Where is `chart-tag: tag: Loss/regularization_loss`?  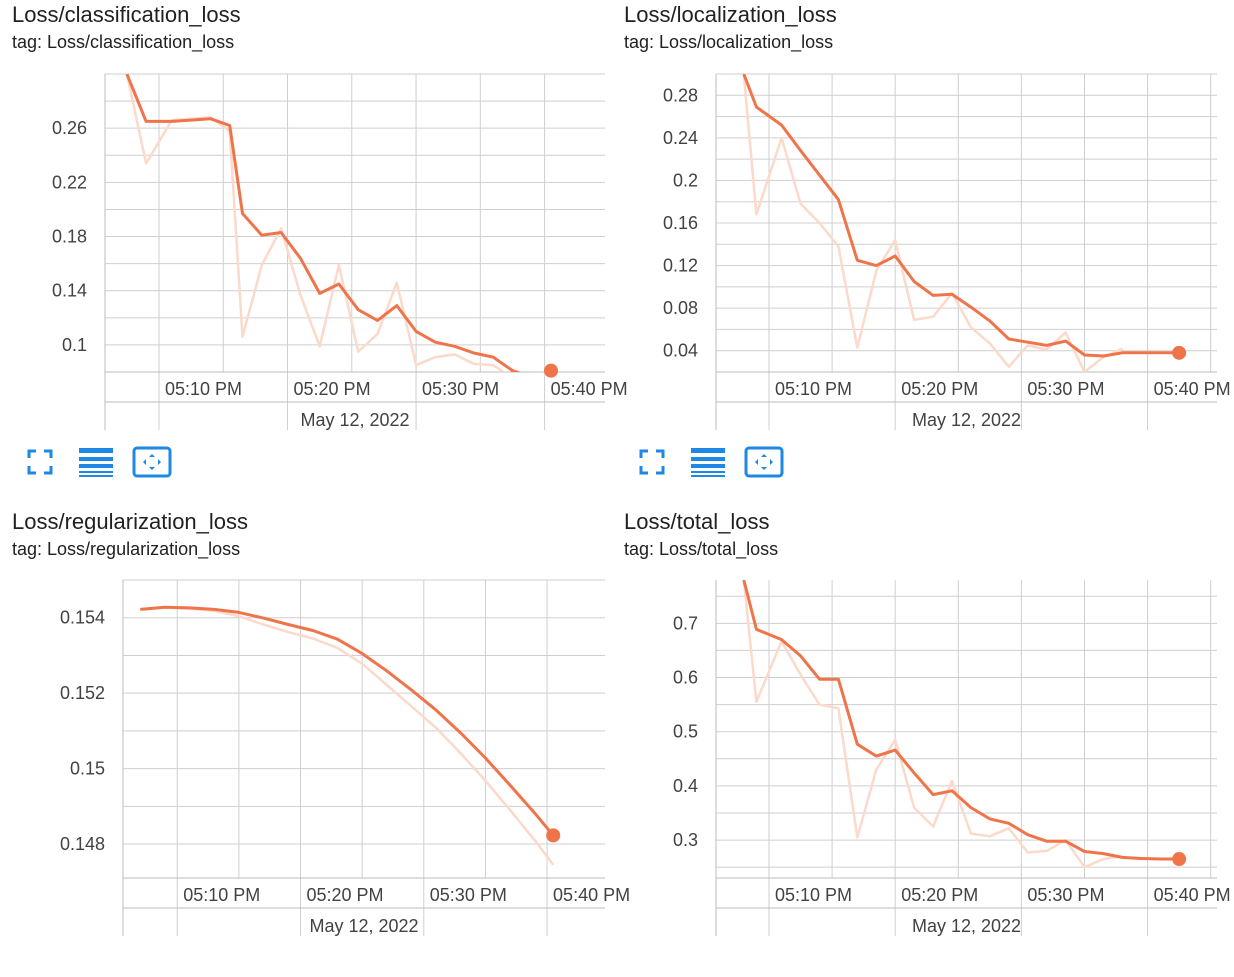
chart-tag: tag: Loss/regularization_loss is located at coordinates (126, 549).